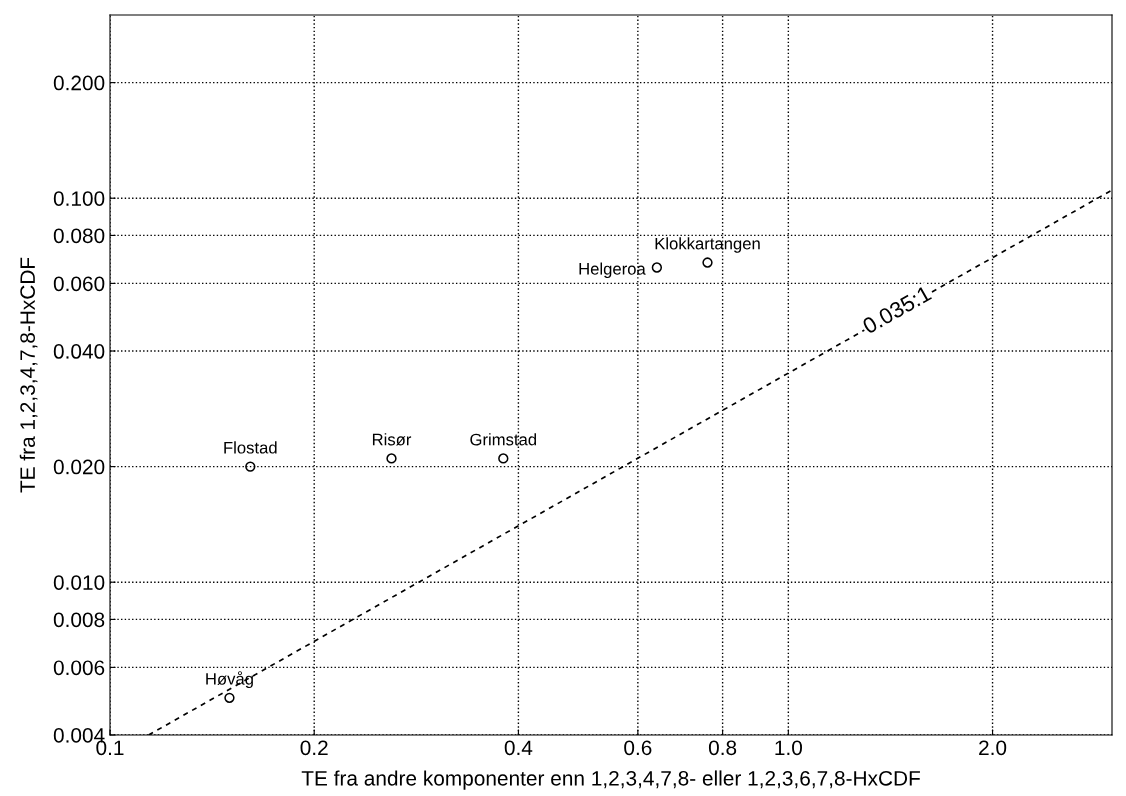 This screenshot has width=1126, height=796. I want to click on annotation: Flostad, so click(250, 447).